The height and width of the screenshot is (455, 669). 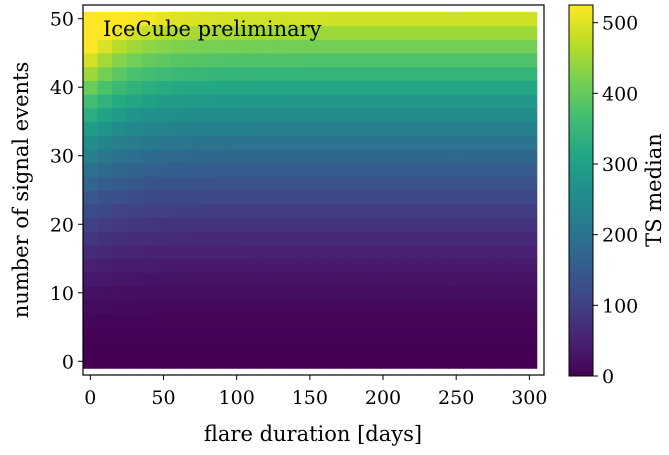 What do you see at coordinates (237, 398) in the screenshot?
I see `x-tick-label: 100` at bounding box center [237, 398].